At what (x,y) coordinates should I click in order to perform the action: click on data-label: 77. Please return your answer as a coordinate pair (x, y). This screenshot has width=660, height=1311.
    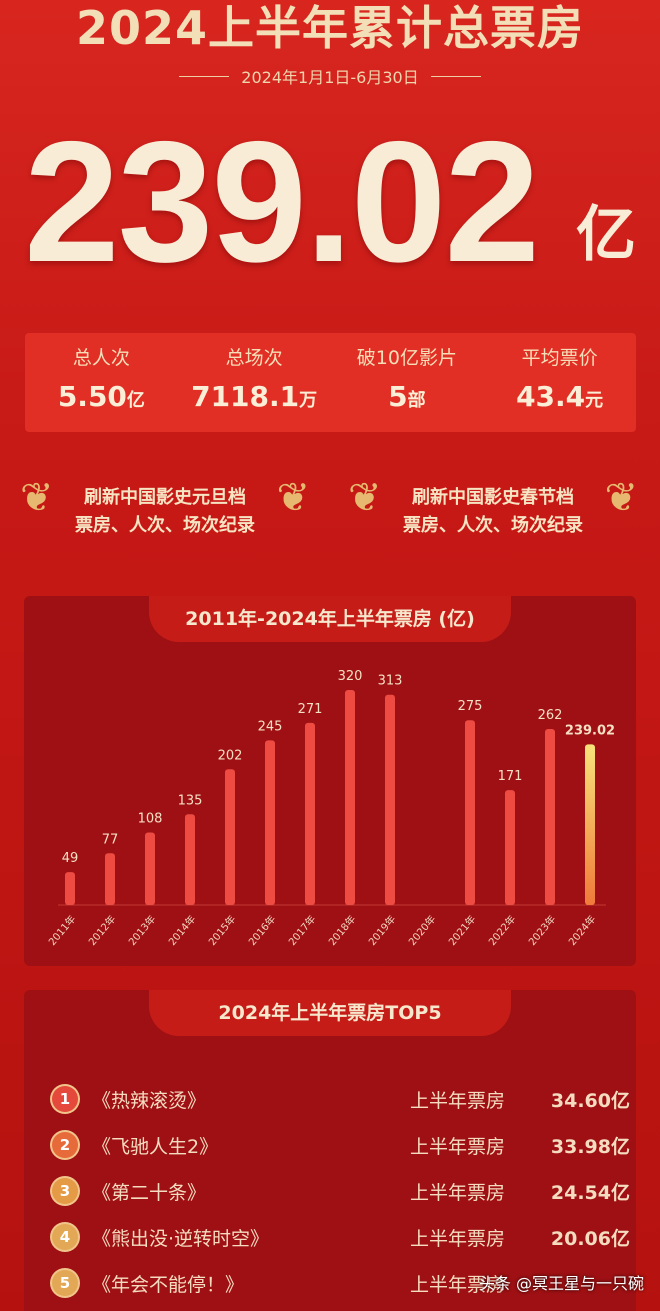
    Looking at the image, I should click on (110, 839).